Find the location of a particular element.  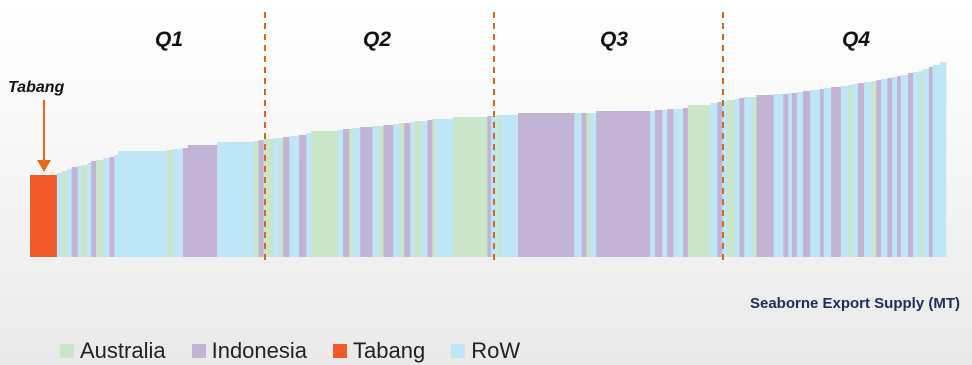

legend-item-australia: Australia is located at coordinates (113, 351).